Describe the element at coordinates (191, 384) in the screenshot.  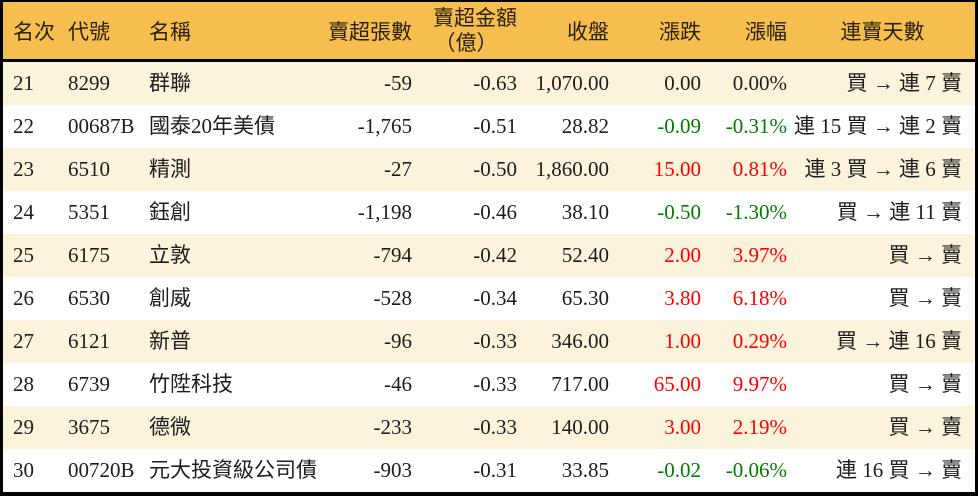
I see `cell-name: 竹陞科技` at that location.